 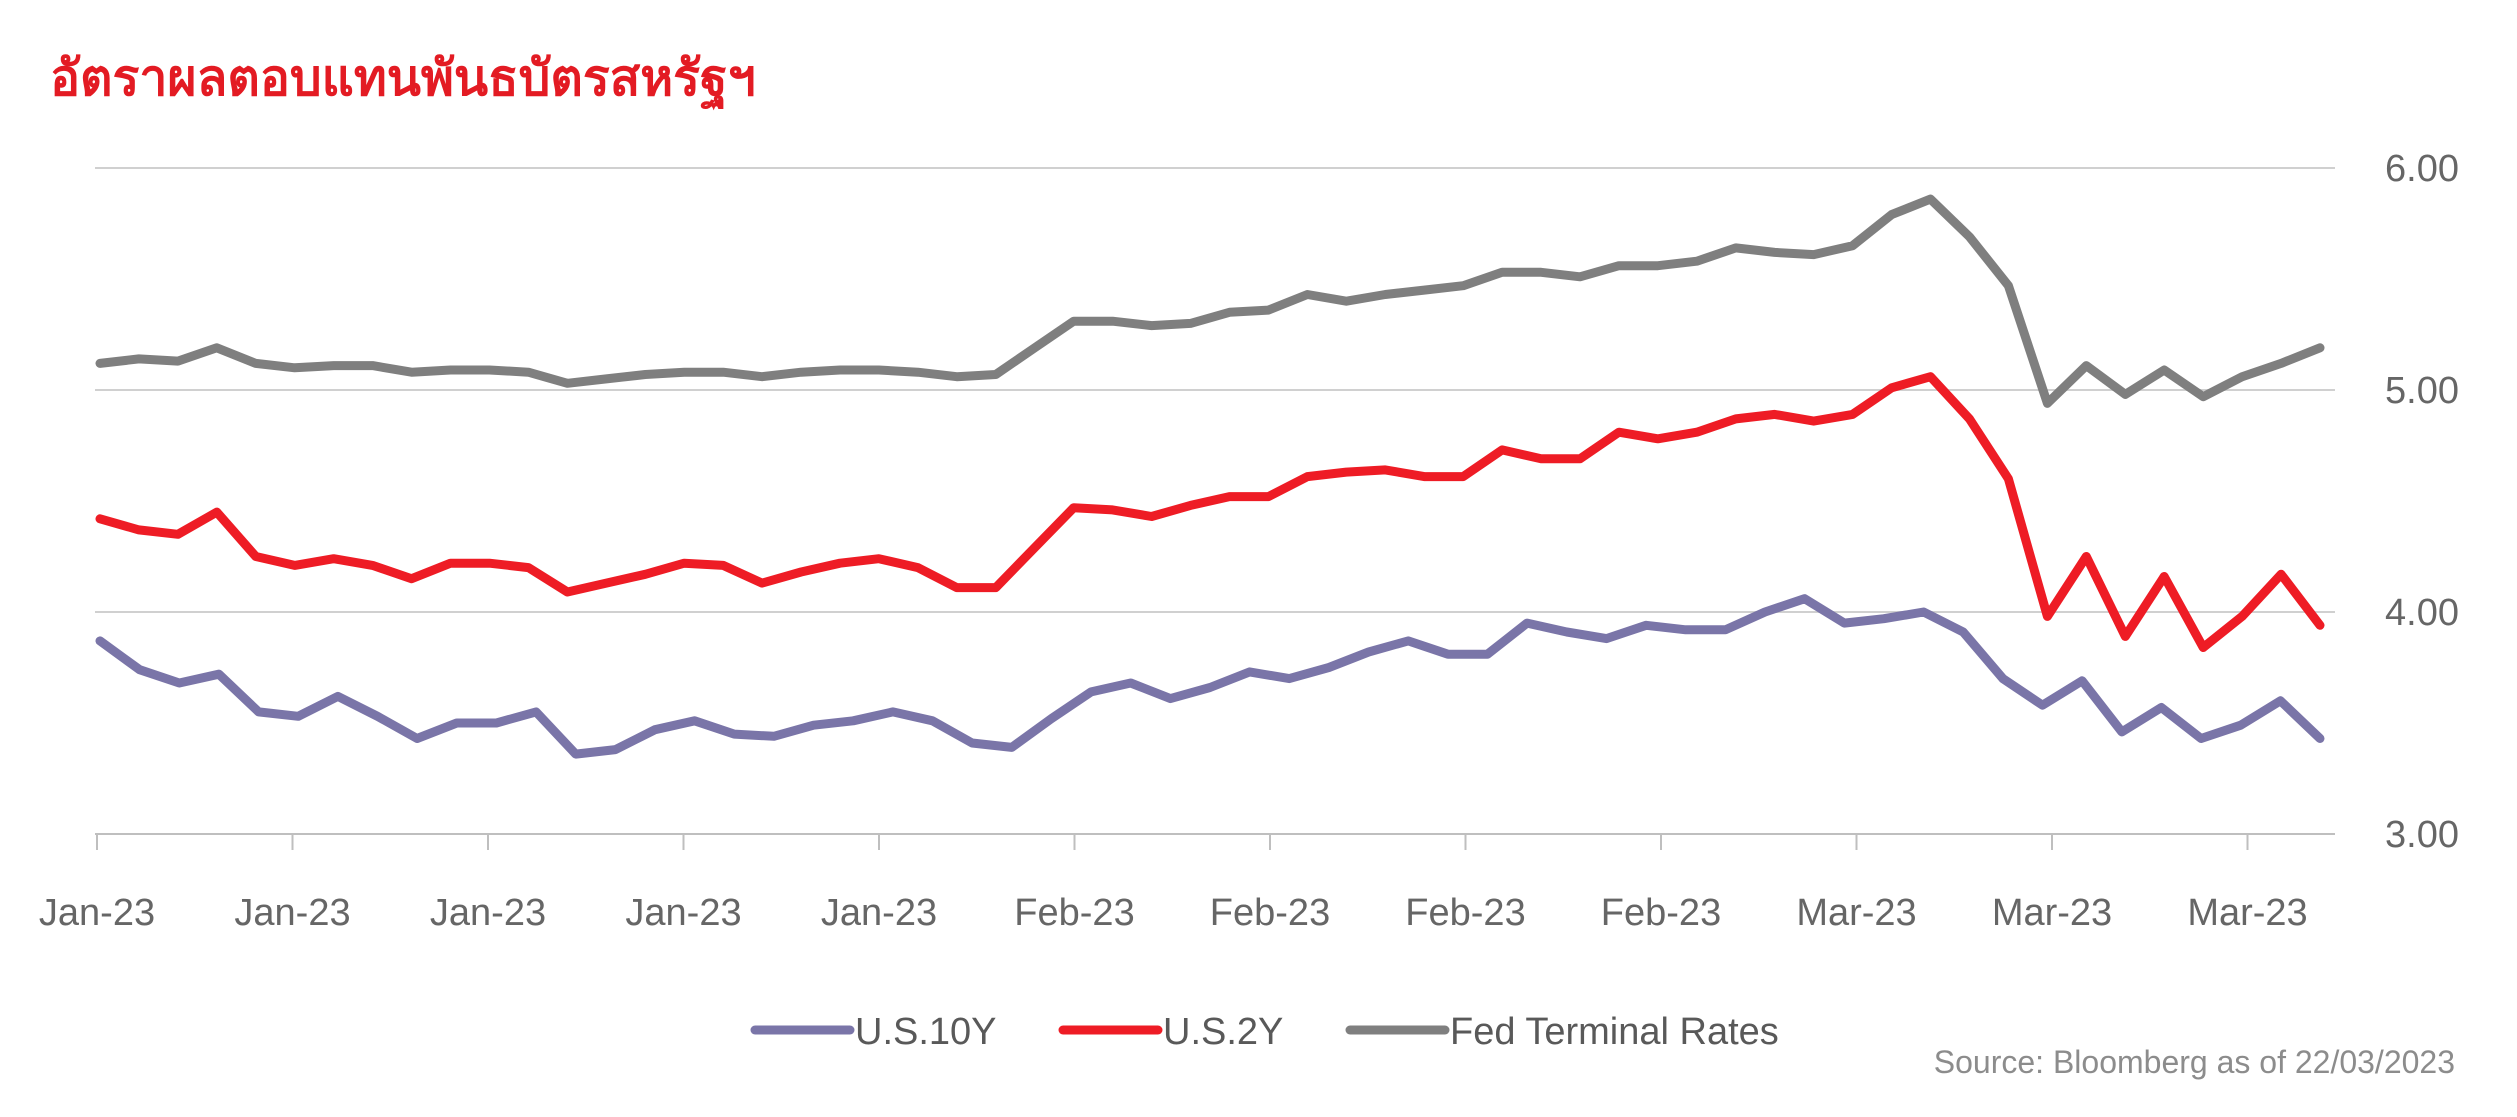 What do you see at coordinates (2422, 502) in the screenshot?
I see `y-axis: 6.00 5.00 4.00 3.00` at bounding box center [2422, 502].